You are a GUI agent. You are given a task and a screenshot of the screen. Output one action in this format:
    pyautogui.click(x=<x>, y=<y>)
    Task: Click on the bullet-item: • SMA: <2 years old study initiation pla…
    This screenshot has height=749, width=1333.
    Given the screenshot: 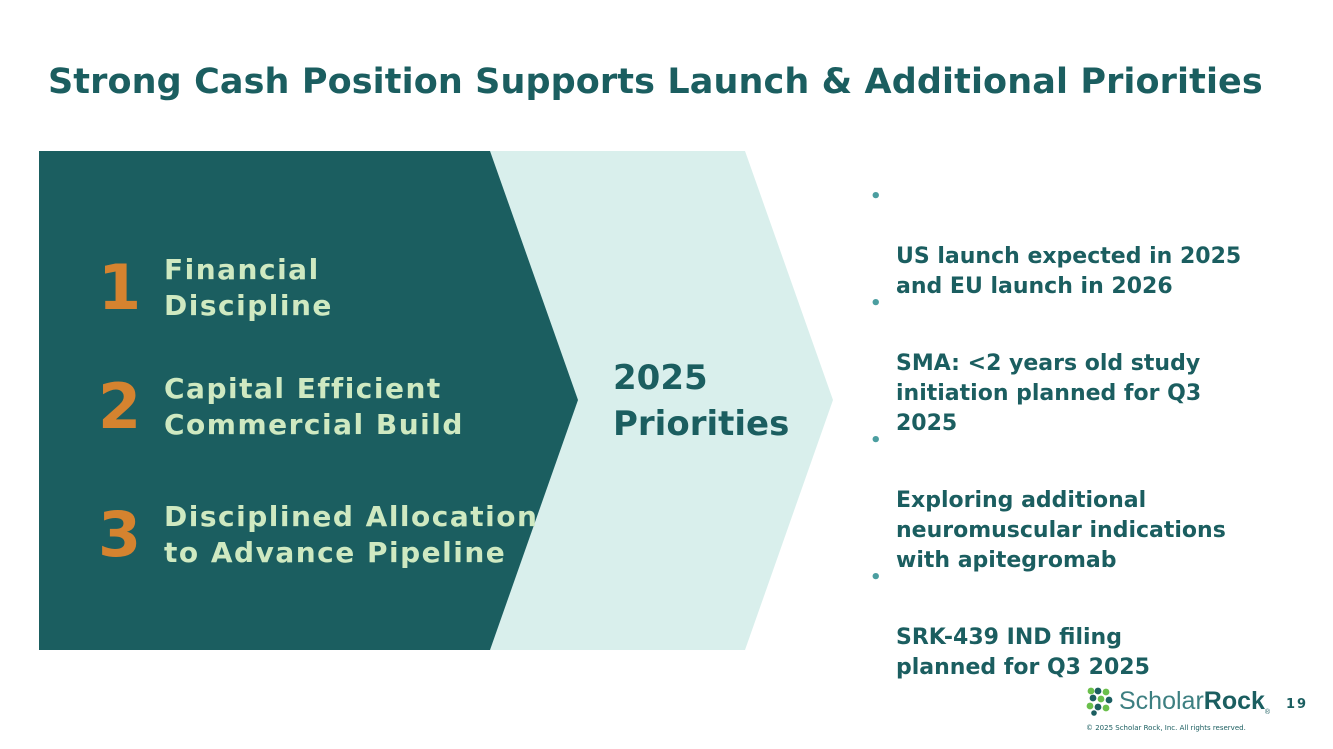 What is the action you would take?
    pyautogui.click(x=1063, y=364)
    